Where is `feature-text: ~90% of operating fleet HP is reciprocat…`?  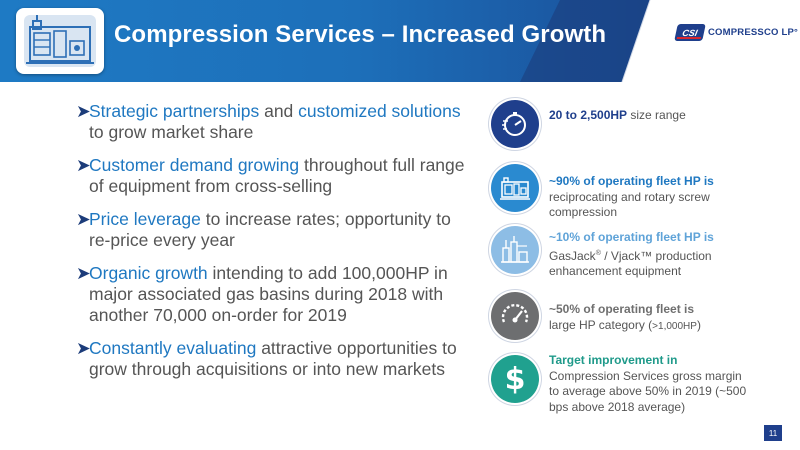
feature-text: ~90% of operating fleet HP is reciprocat… is located at coordinates (631, 196).